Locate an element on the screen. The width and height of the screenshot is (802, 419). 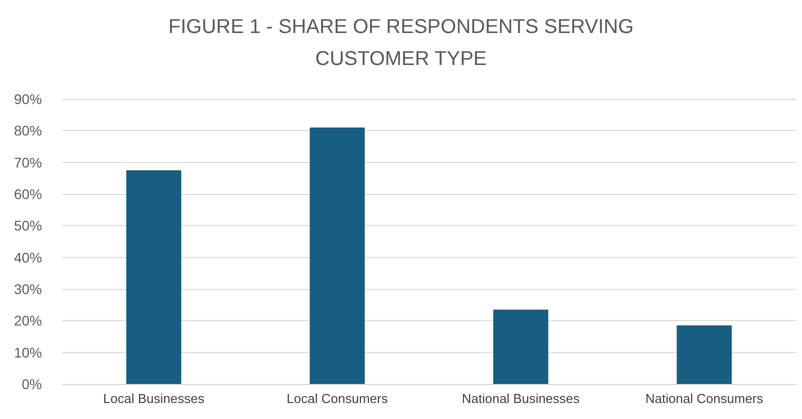
chart-title: FIGURE 1 - SHARE OF RESPONDENTS SERVING CUSTOMER TYPE is located at coordinates (401, 43).